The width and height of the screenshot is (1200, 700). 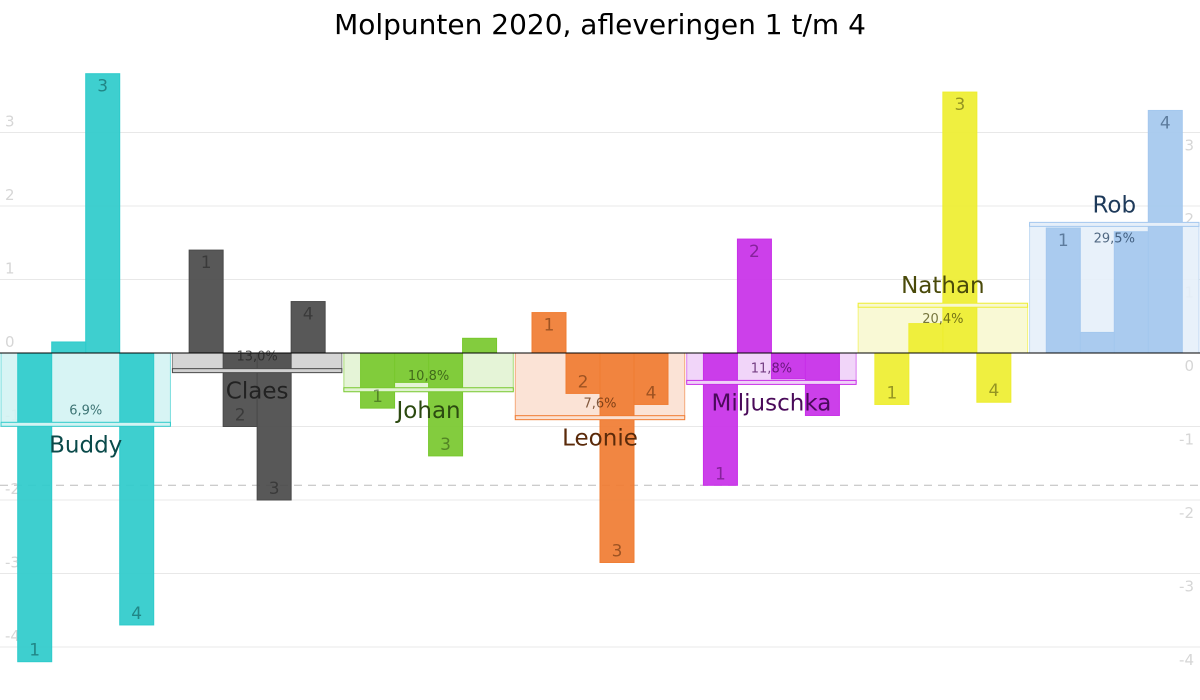 What do you see at coordinates (1186, 440) in the screenshot?
I see `y-tick-right: -1` at bounding box center [1186, 440].